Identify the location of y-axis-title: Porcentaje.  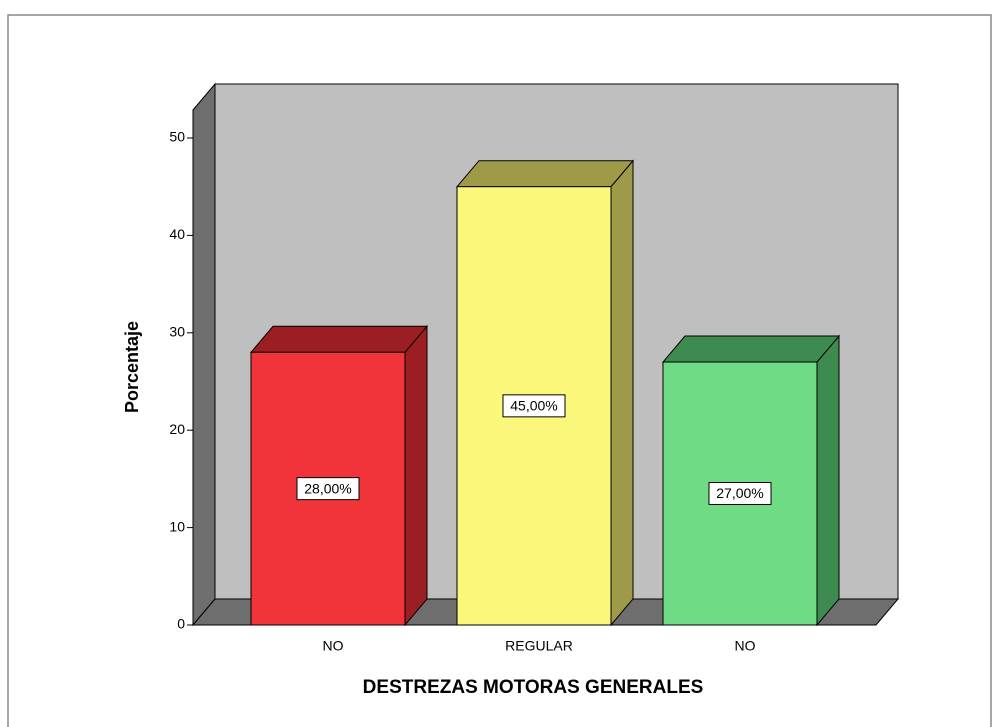
(132, 367).